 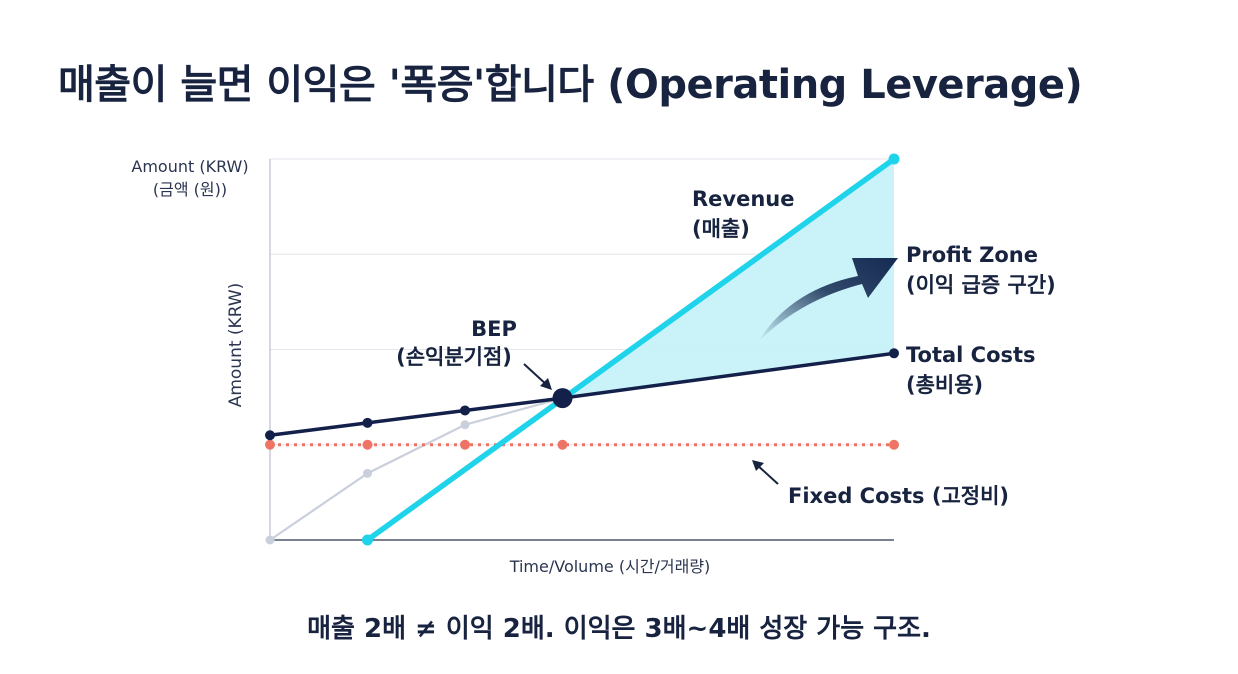 I want to click on page-subtitle: 매출 2배 ≠ 이익 2배. 이익은 3배~4배 성장 가능 구조., so click(x=619, y=629).